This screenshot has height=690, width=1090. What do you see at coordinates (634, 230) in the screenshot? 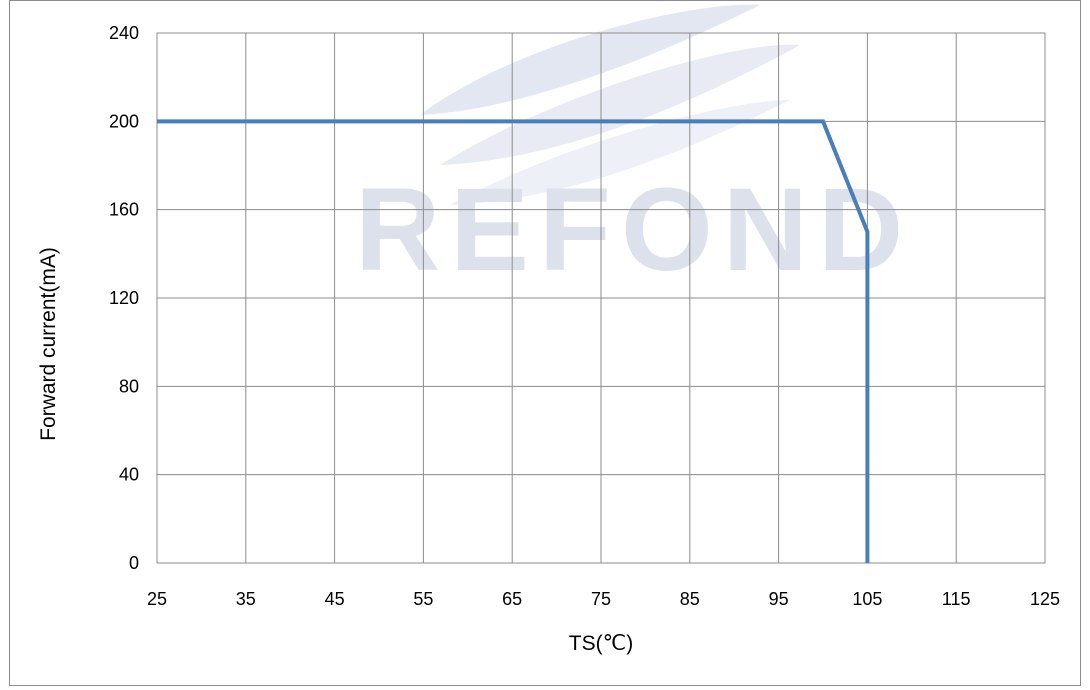
I see `watermark-text: REFOND` at bounding box center [634, 230].